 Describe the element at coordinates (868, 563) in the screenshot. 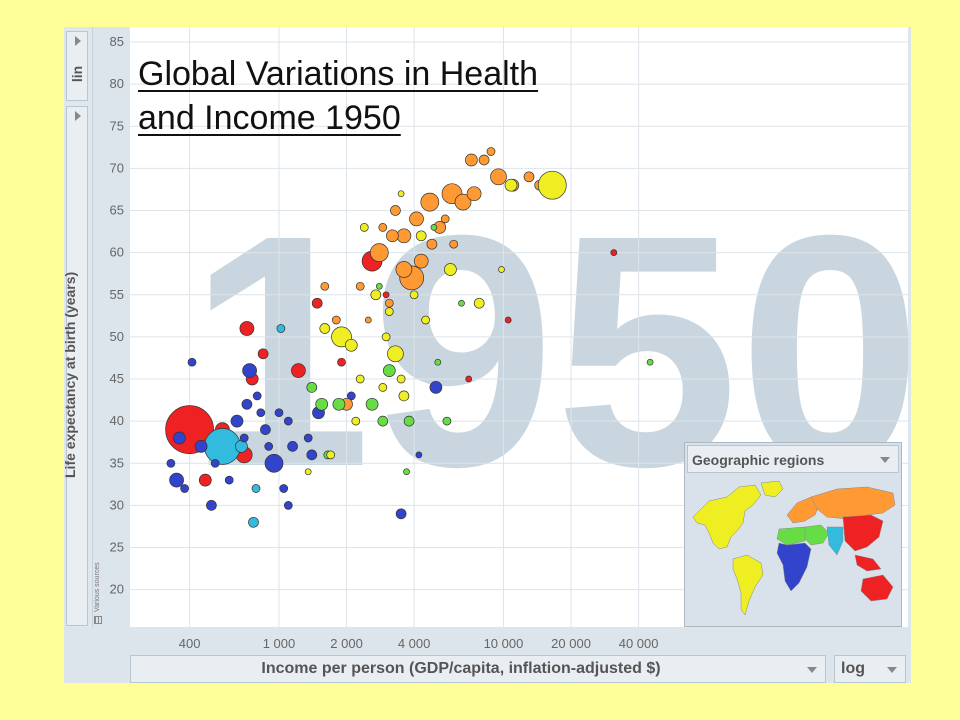

I see `map-southeast-asia` at that location.